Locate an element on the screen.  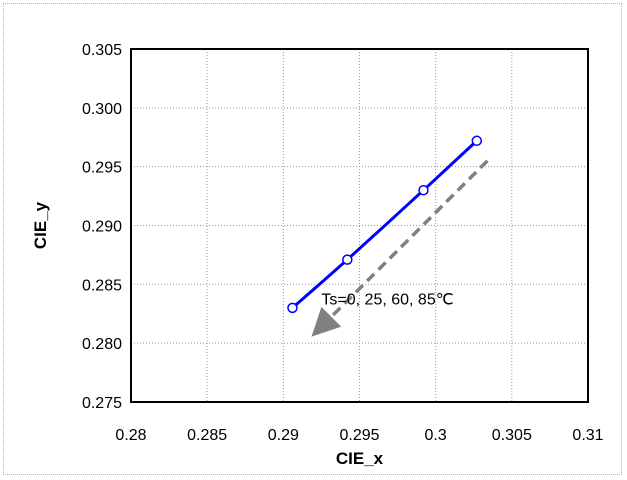
y-tick-label: 0.300 is located at coordinates (102, 109).